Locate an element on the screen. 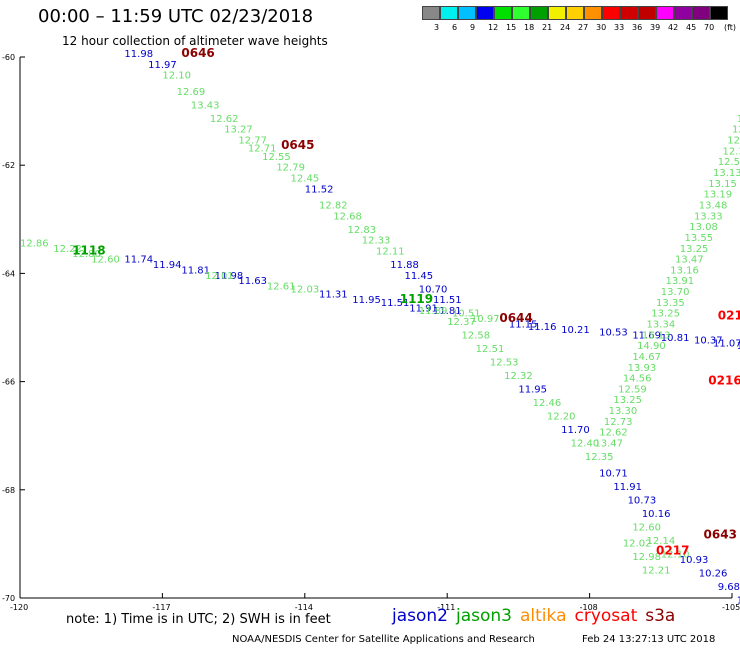  swh-value: 12.71 is located at coordinates (262, 149).